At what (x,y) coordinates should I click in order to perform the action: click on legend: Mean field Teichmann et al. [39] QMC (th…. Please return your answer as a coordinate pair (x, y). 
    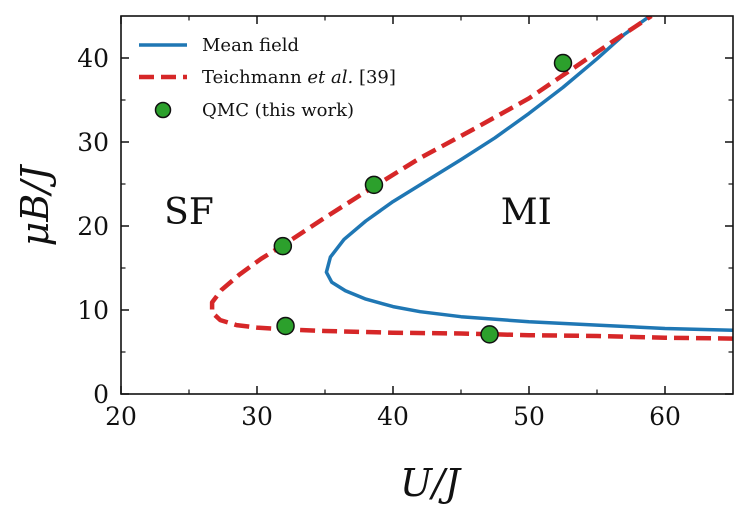
    Looking at the image, I should click on (267, 78).